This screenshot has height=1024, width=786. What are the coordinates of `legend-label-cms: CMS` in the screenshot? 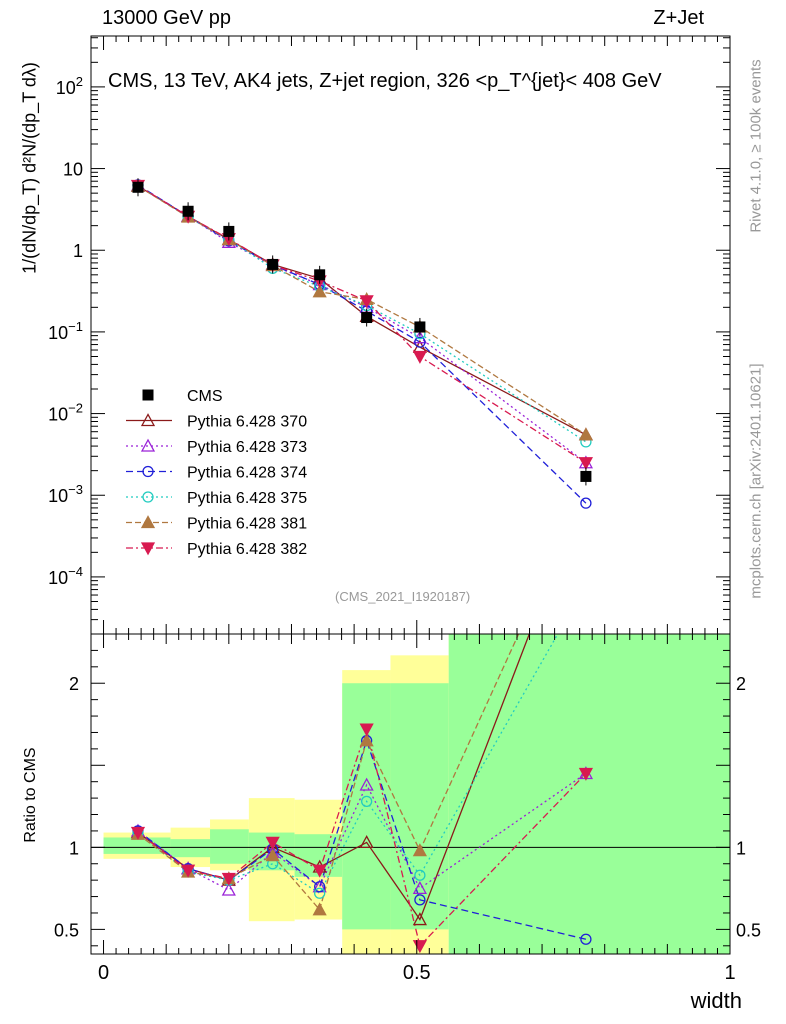 It's located at (205, 396).